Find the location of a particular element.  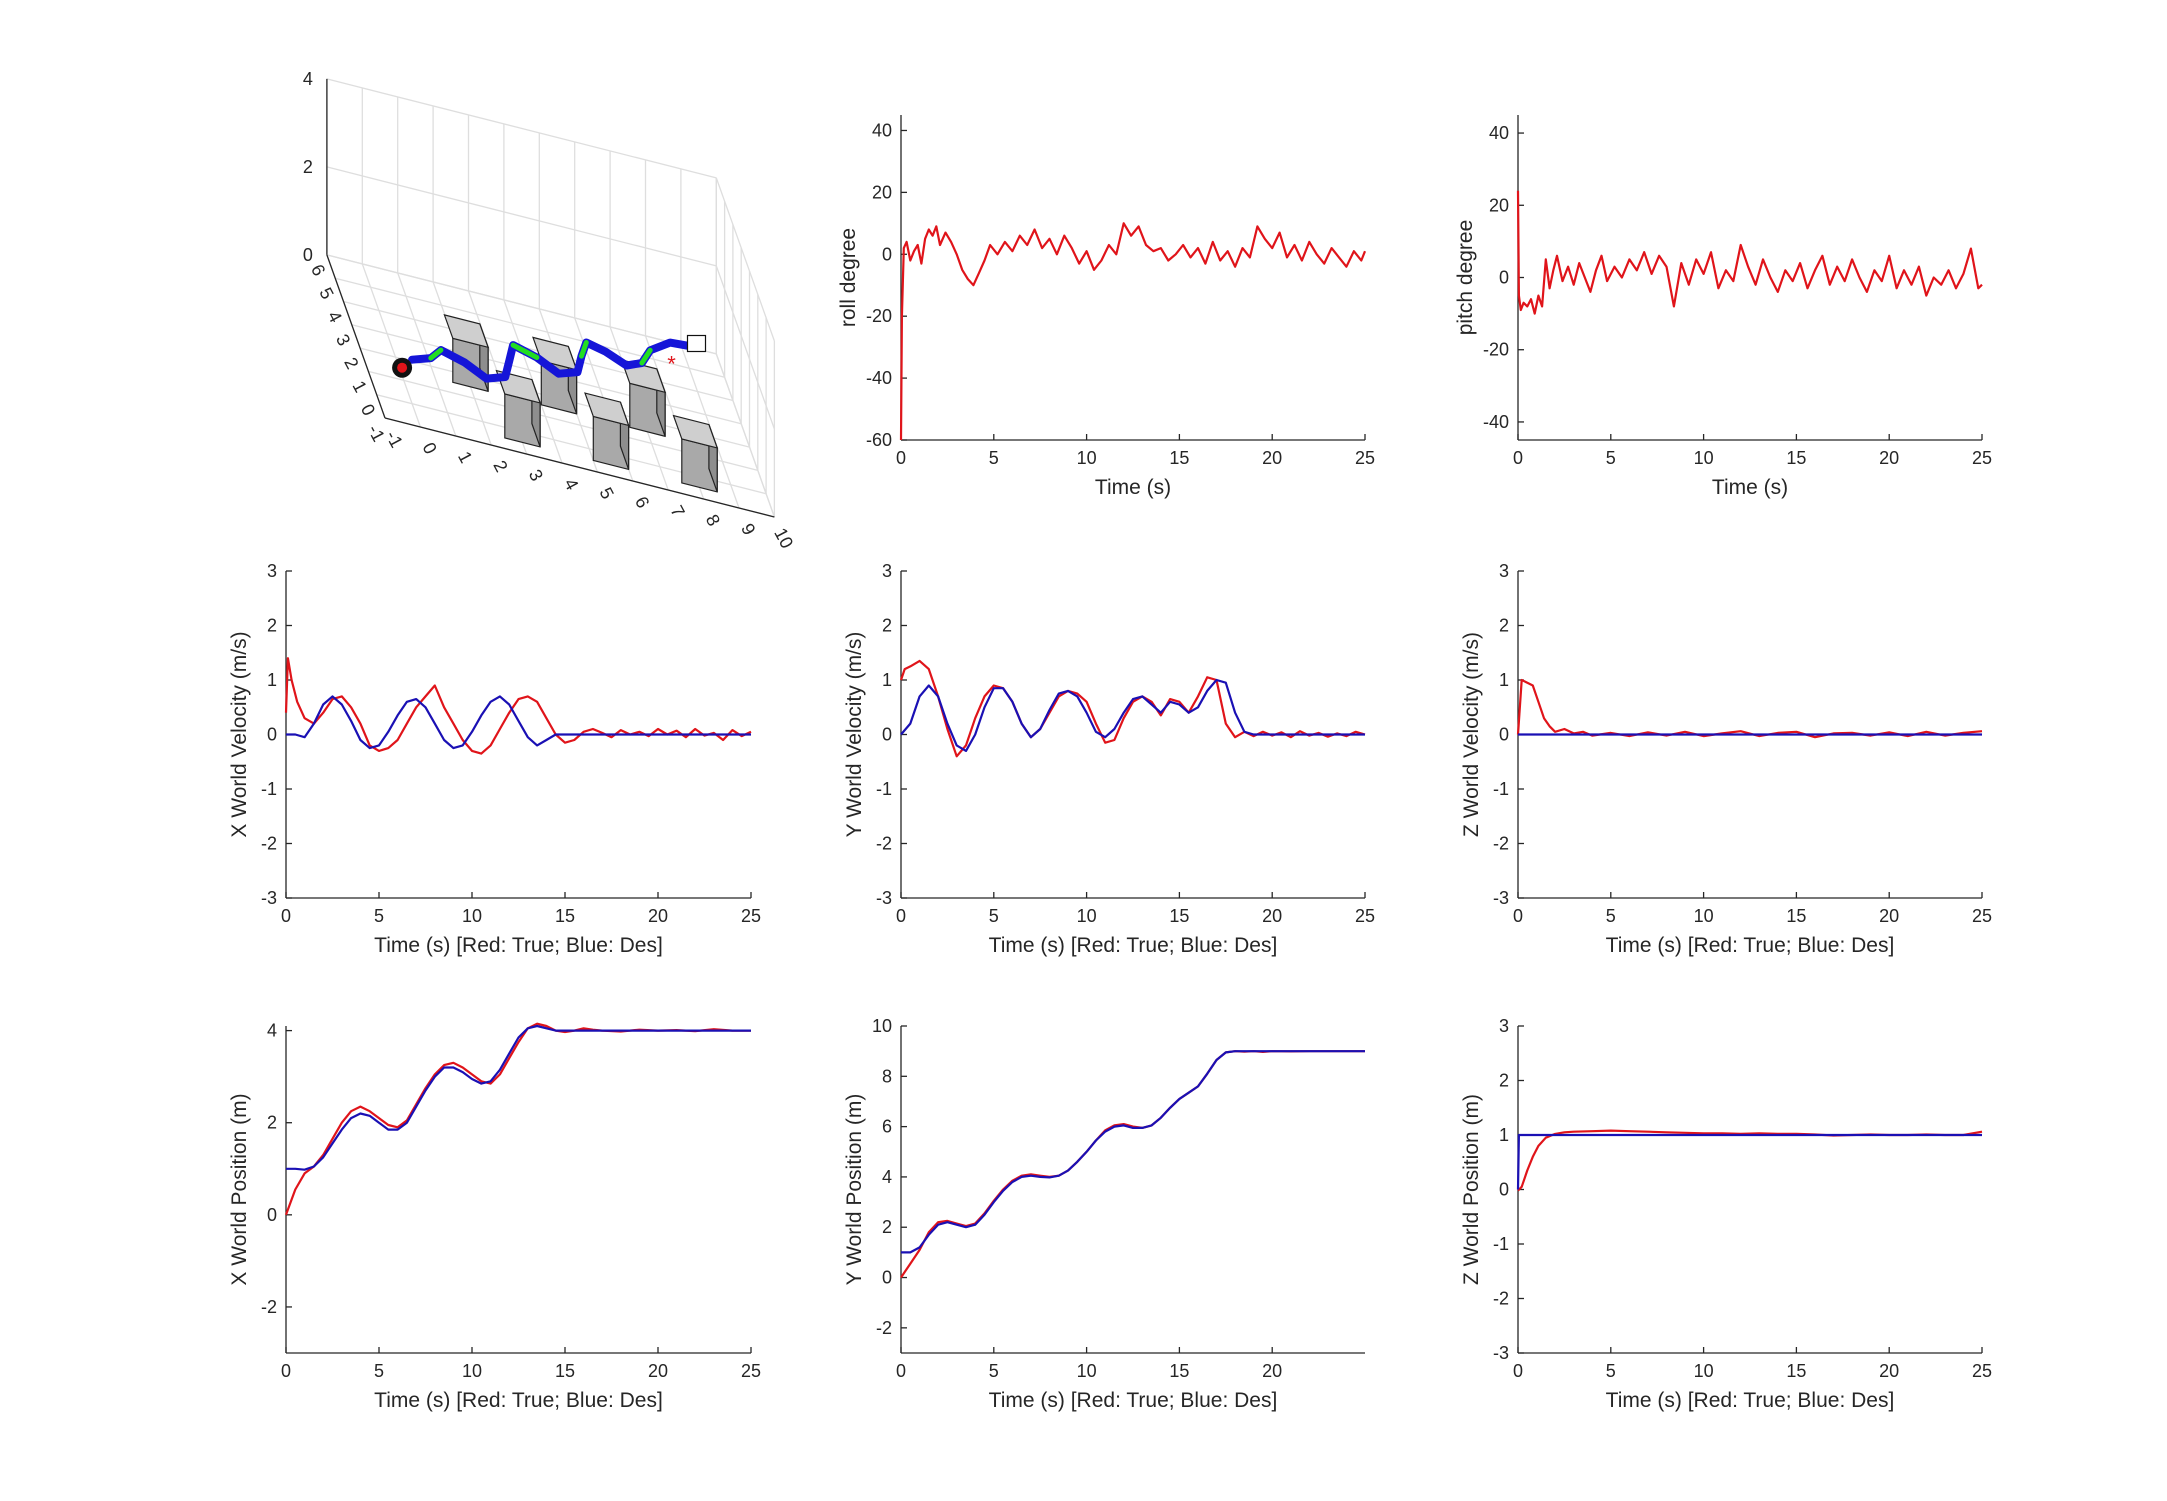

y-tick-label: -60 is located at coordinates (879, 440).